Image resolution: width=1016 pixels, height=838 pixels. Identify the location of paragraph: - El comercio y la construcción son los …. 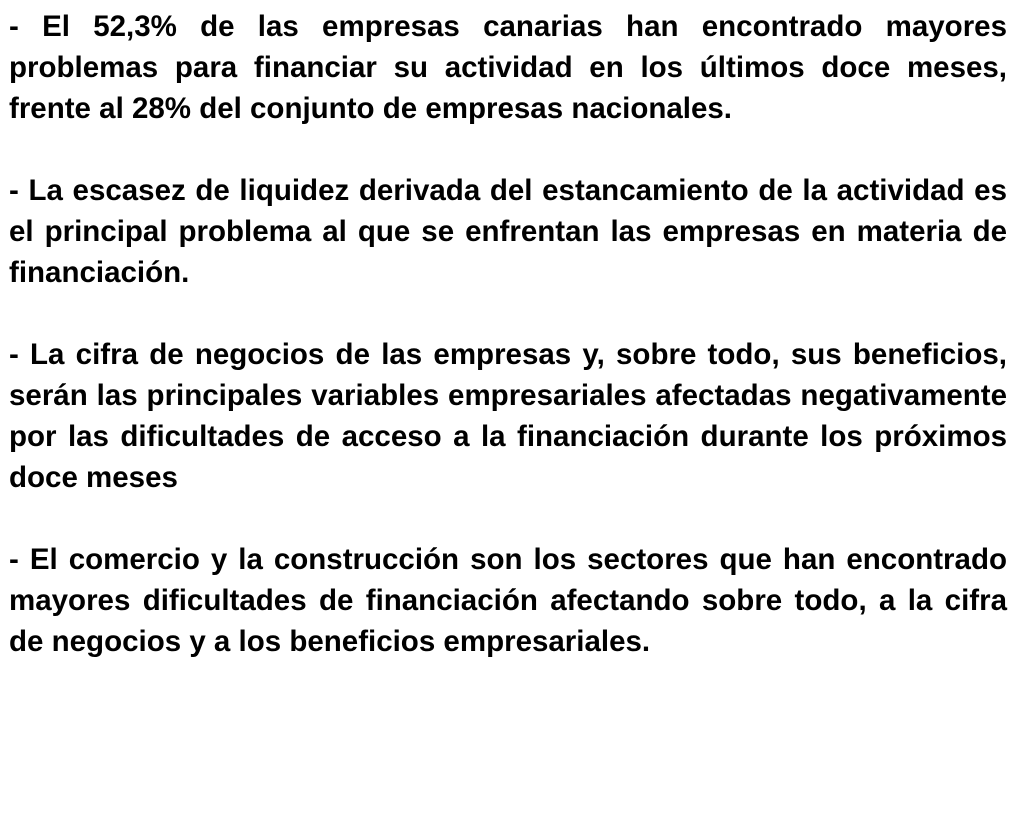
(508, 600).